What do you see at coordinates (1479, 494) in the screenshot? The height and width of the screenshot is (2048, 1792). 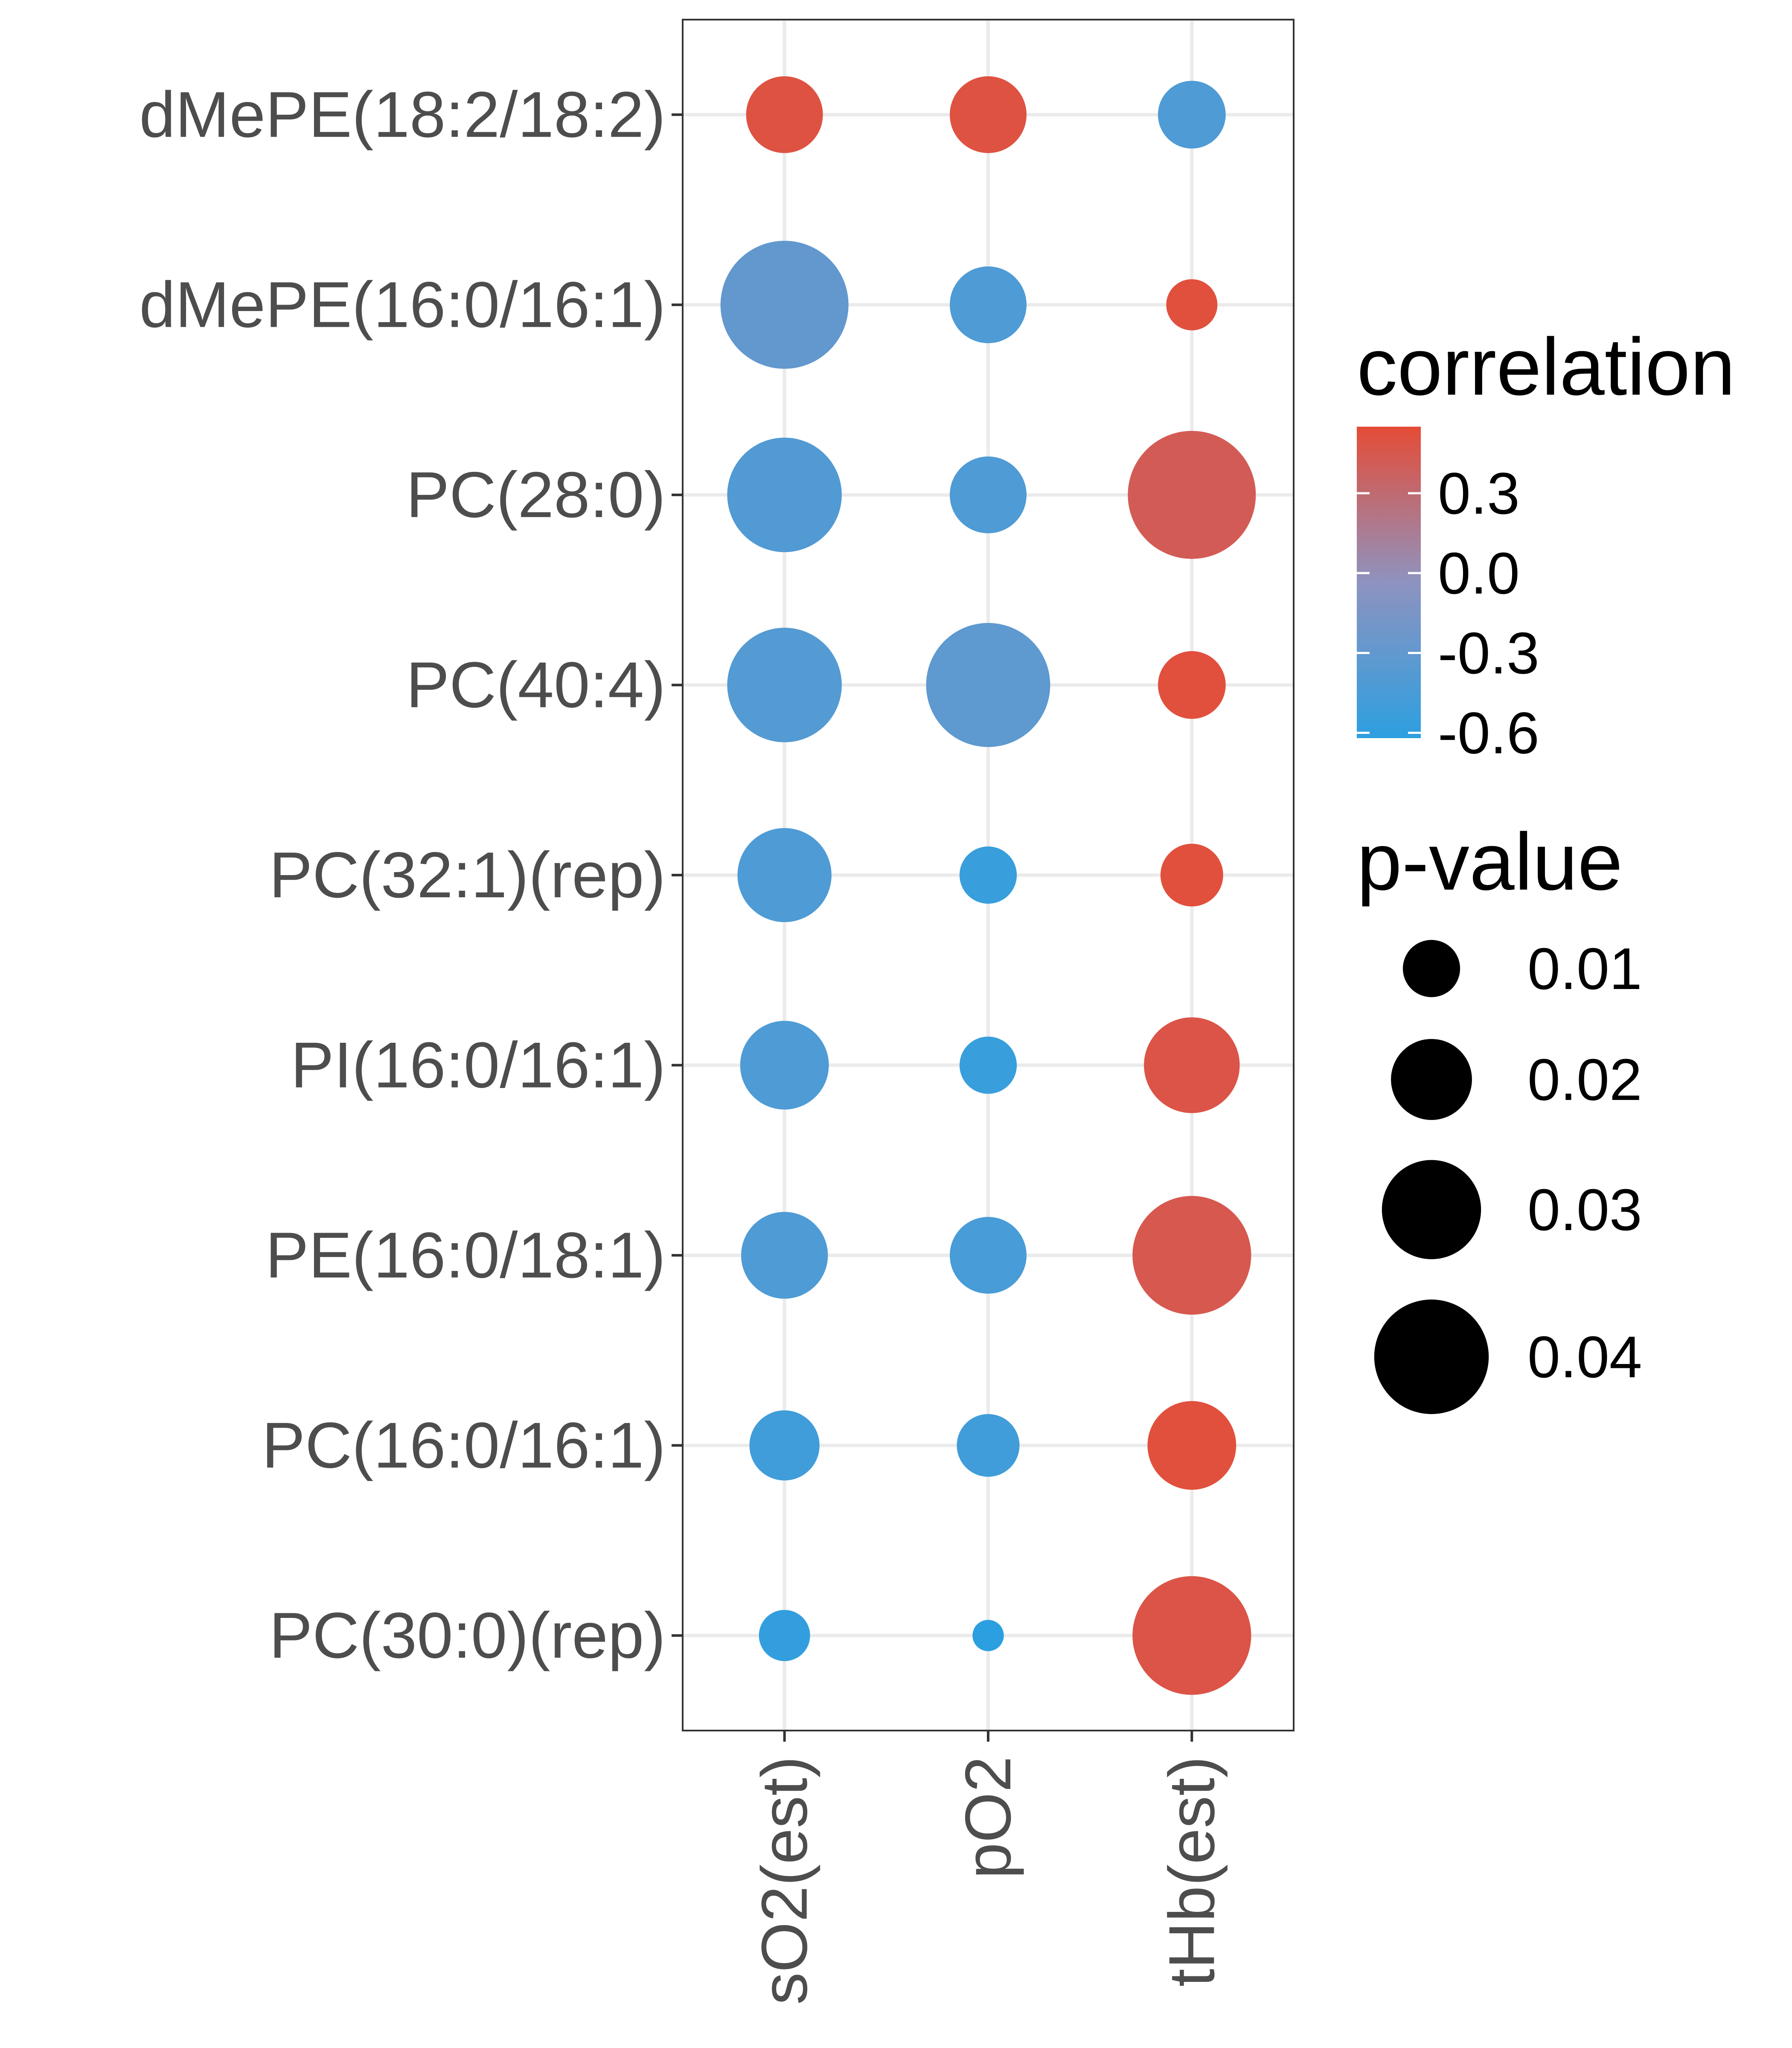 I see `color-legend-label: 0.3` at bounding box center [1479, 494].